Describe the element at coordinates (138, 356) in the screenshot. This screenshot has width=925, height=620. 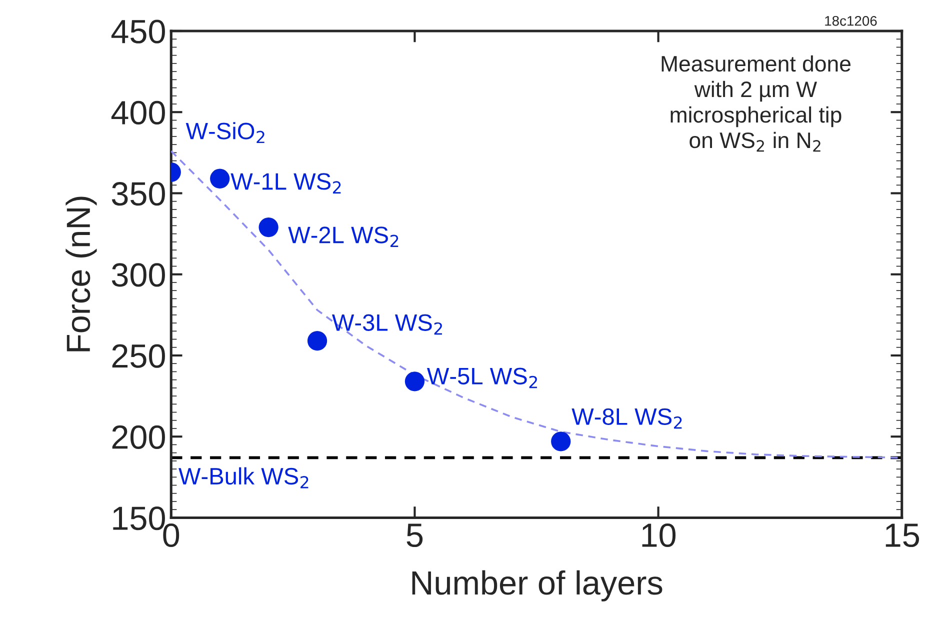
I see `y-tick-label: 250` at that location.